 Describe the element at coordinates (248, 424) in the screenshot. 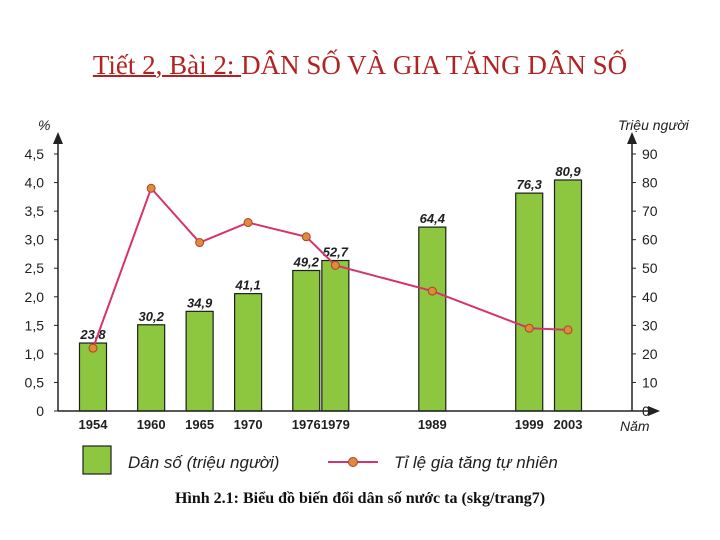

I see `x-axis-tick-label: 1970` at that location.